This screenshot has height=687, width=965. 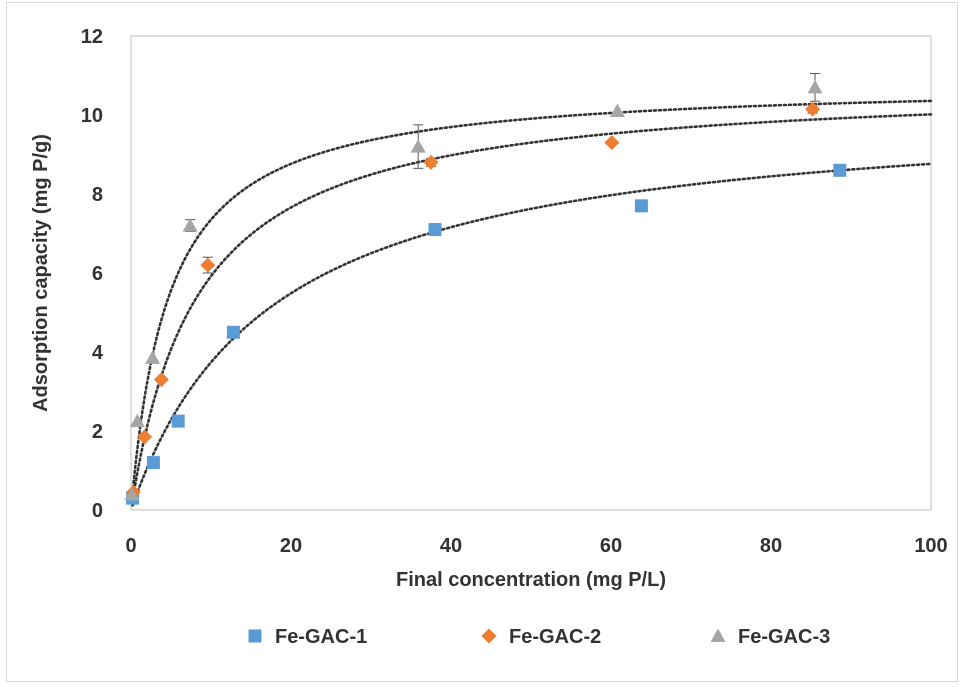 What do you see at coordinates (451, 546) in the screenshot?
I see `x-tick-label: 40` at bounding box center [451, 546].